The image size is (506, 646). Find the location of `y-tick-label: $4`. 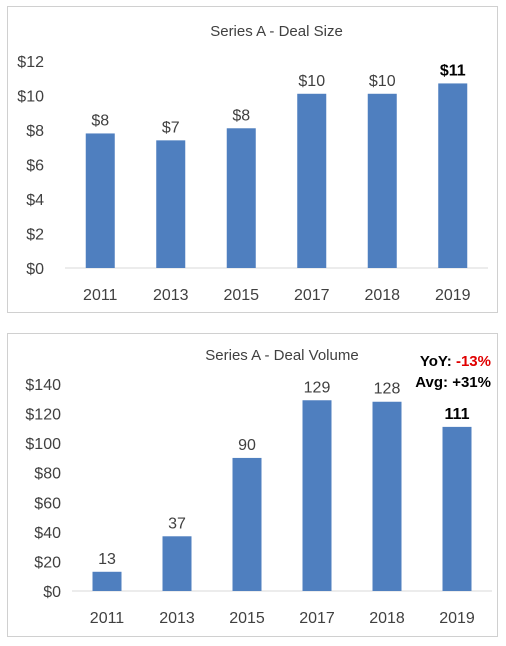

y-tick-label: $4 is located at coordinates (35, 200).